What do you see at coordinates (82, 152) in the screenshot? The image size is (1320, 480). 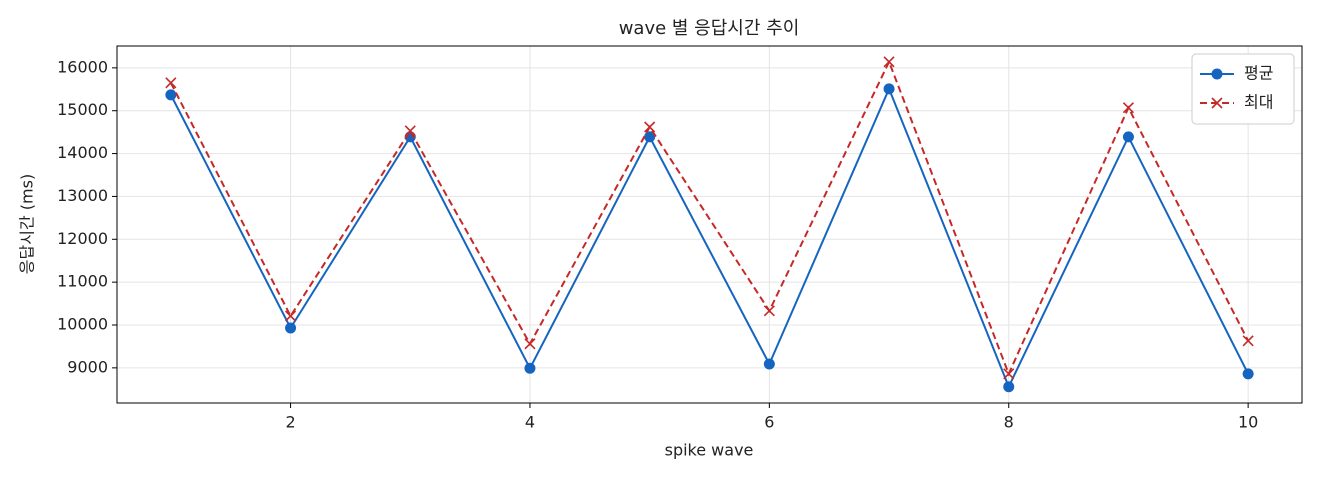 I see `y-tick-label: 14000` at bounding box center [82, 152].